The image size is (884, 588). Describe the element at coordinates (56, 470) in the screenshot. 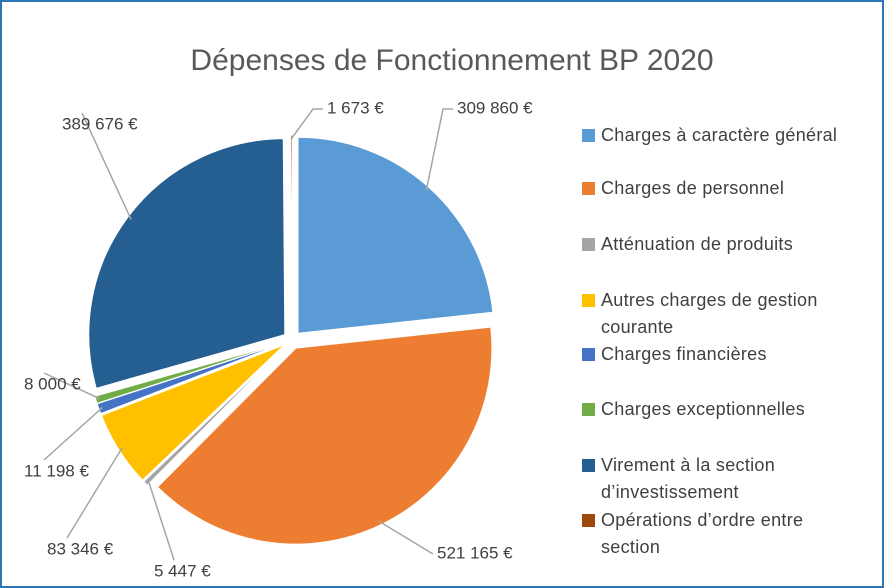

I see `data-label: 11 198 €` at that location.